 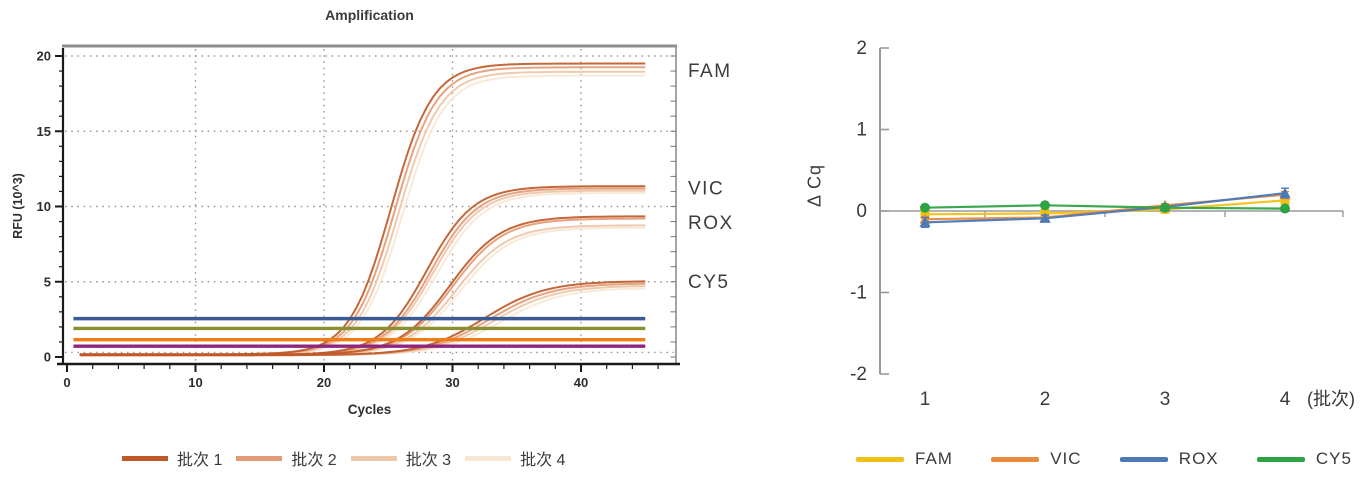 I want to click on amplification-curve-rox-batch1, so click(x=362, y=285).